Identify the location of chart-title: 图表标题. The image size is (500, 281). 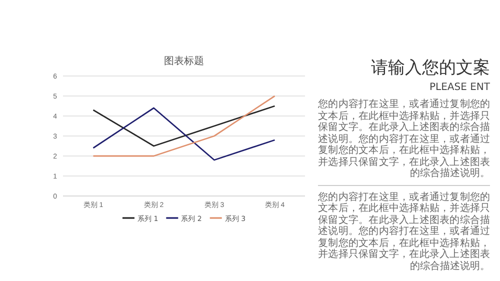
(184, 61).